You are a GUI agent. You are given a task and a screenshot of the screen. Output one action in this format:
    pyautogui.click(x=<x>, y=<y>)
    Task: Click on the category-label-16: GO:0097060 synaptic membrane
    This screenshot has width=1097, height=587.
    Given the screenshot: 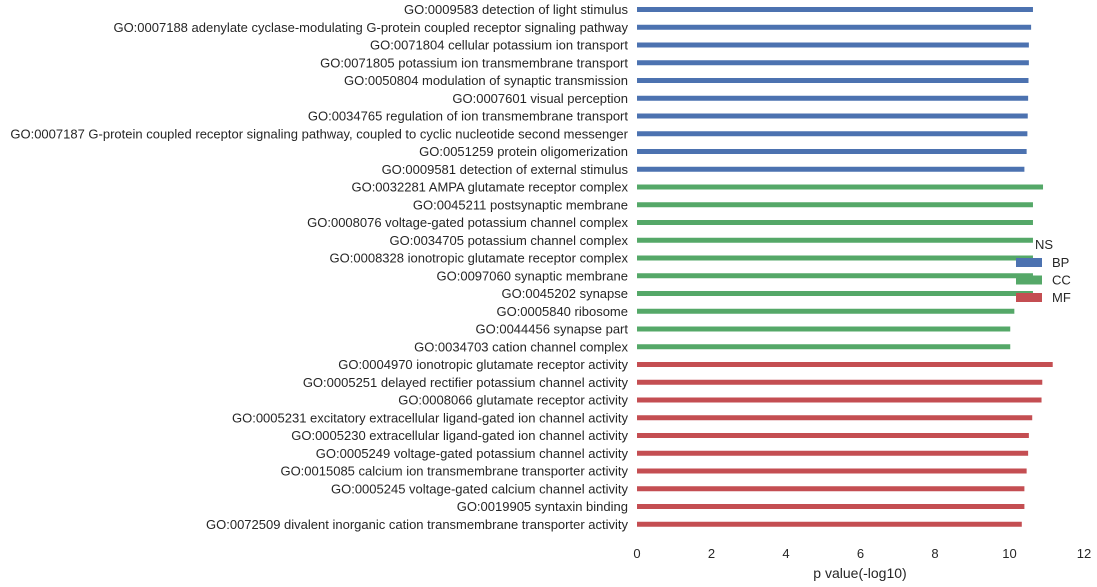 What is the action you would take?
    pyautogui.click(x=533, y=275)
    